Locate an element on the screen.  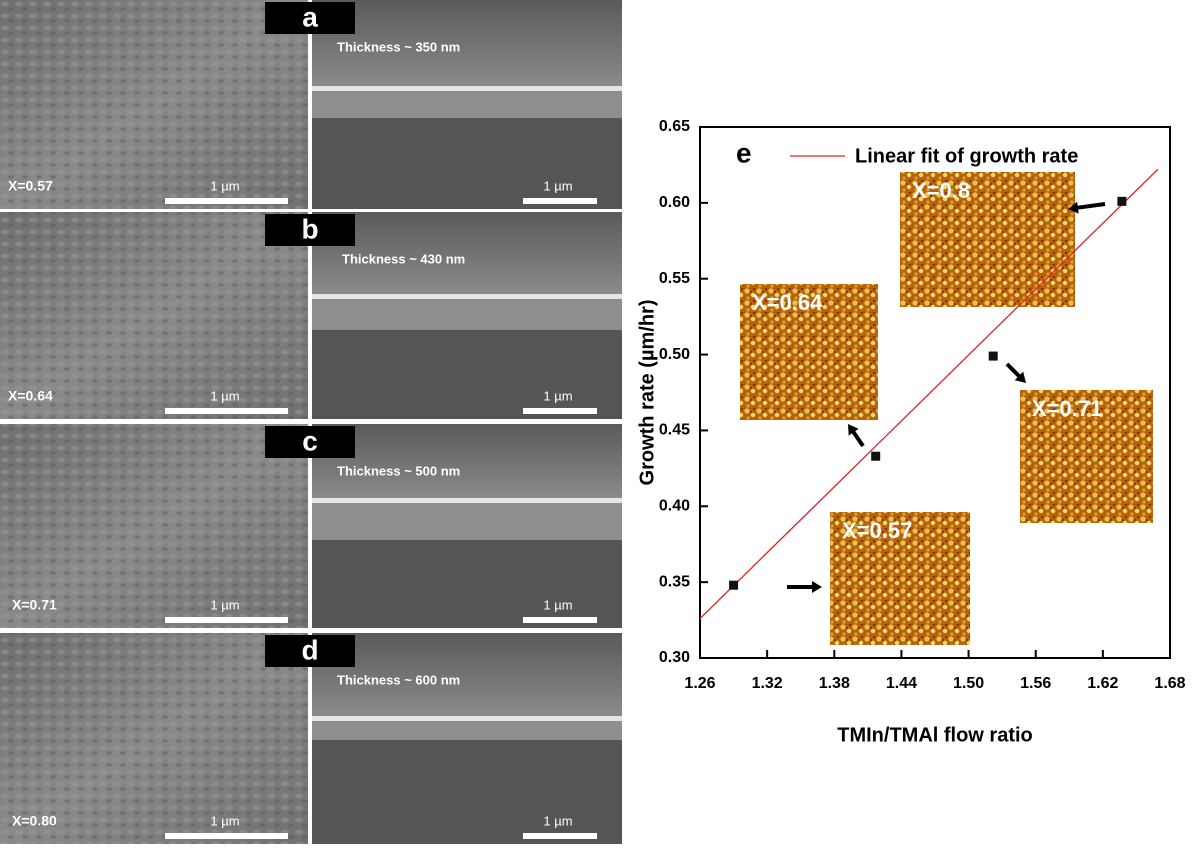
y-tick-label: 0.45 is located at coordinates (674, 430).